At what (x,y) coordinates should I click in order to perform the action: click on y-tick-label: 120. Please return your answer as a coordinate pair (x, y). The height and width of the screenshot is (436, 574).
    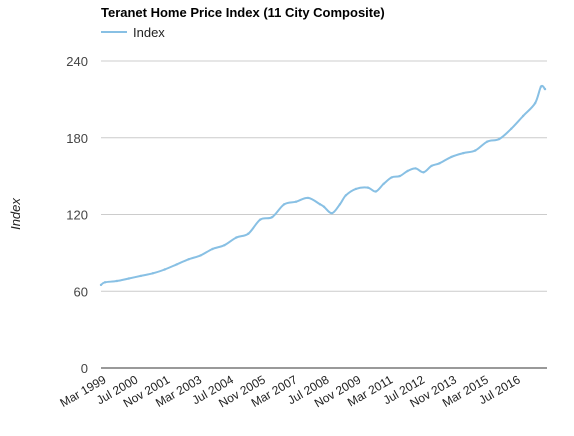
    Looking at the image, I should click on (77, 215).